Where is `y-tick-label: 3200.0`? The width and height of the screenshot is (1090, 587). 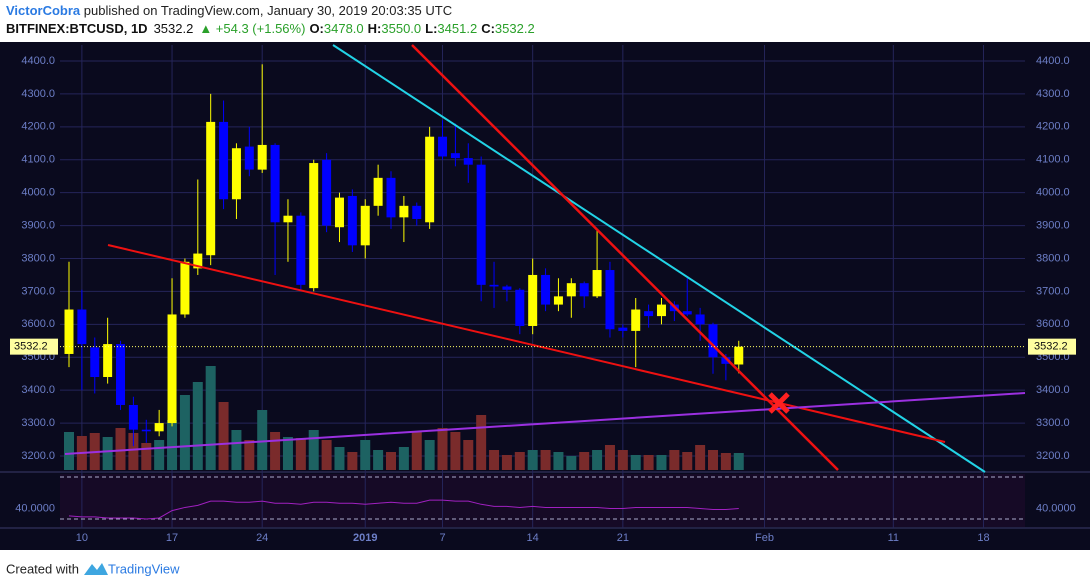
y-tick-label: 3200.0 is located at coordinates (38, 456).